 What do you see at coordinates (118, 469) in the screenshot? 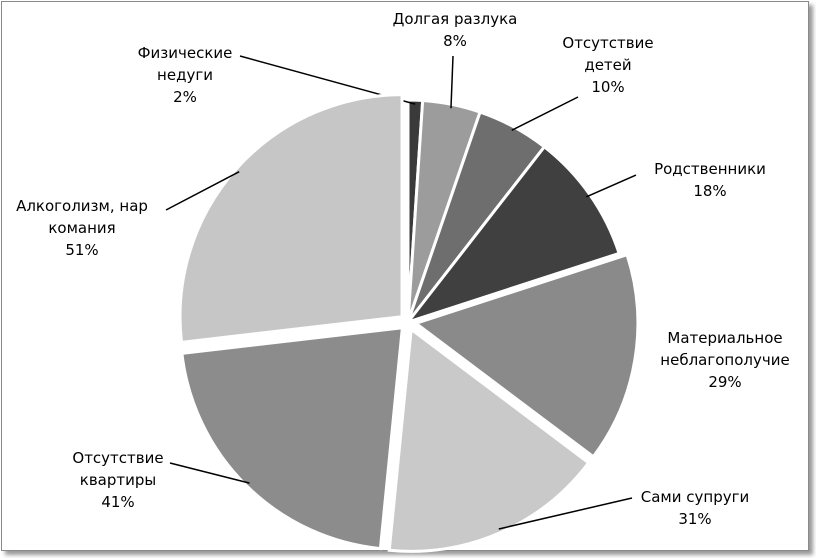
I see `category-label: Отсутствие квартиры` at bounding box center [118, 469].